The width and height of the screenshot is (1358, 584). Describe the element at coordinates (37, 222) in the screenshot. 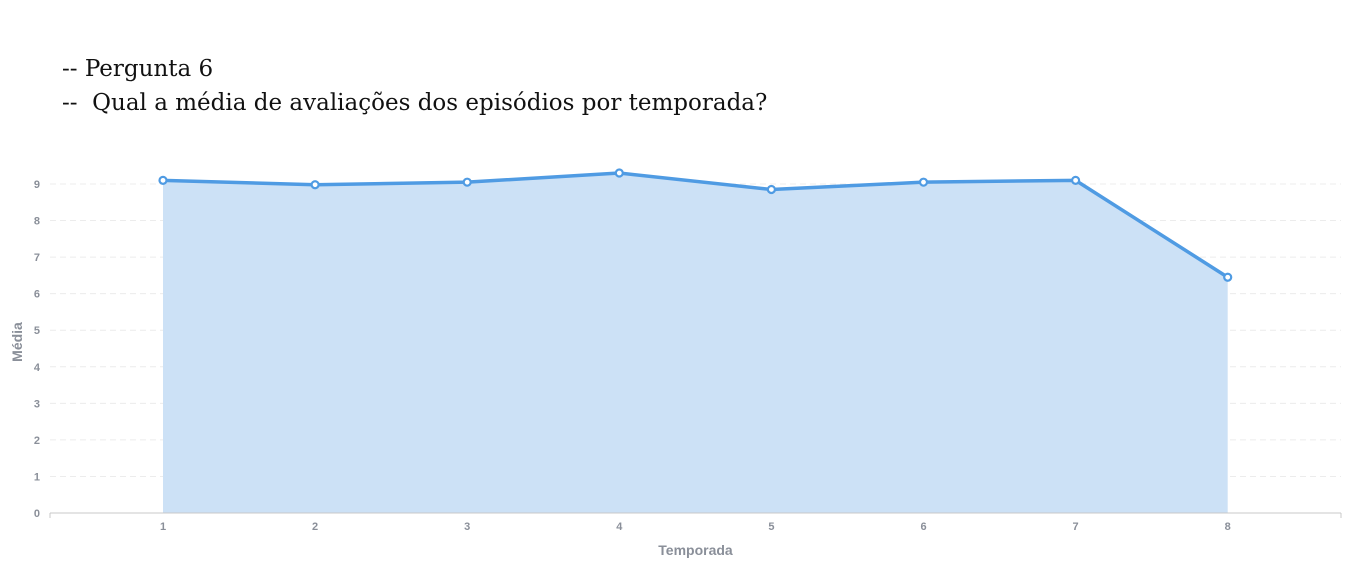

I see `y-tick-label: 8` at that location.